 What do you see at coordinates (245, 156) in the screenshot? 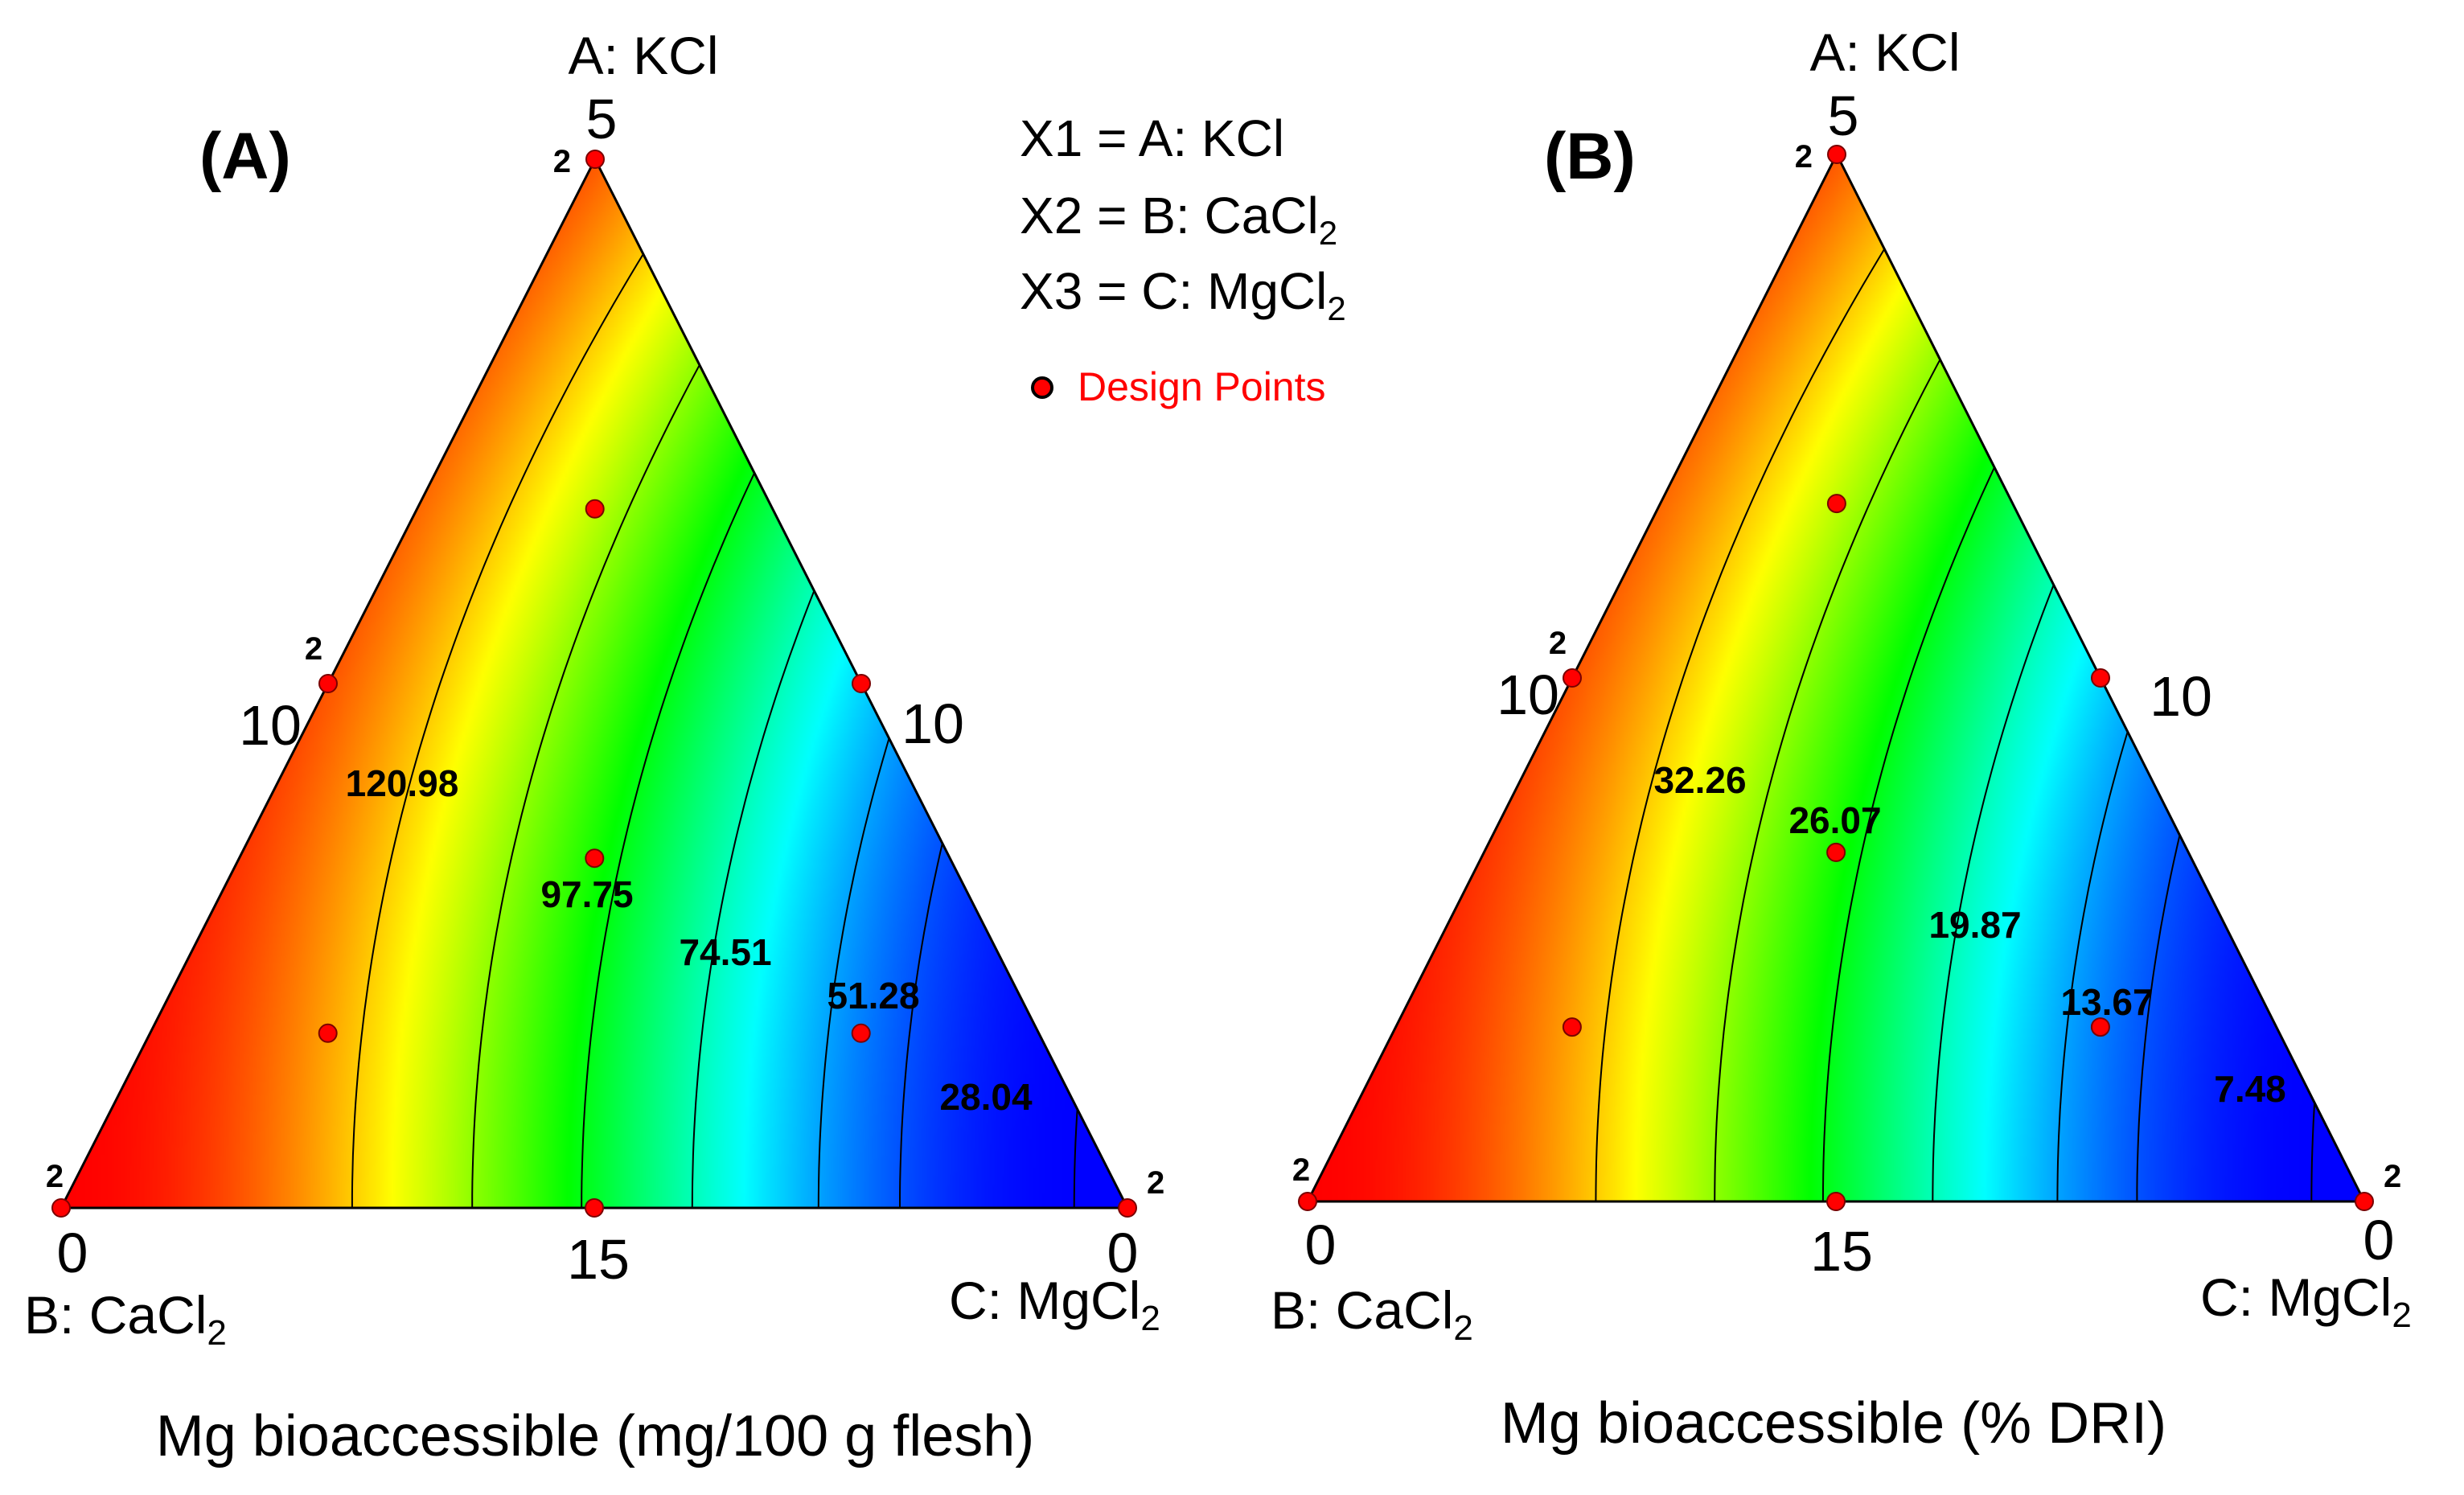
I see `panel-a-label: (A)` at bounding box center [245, 156].